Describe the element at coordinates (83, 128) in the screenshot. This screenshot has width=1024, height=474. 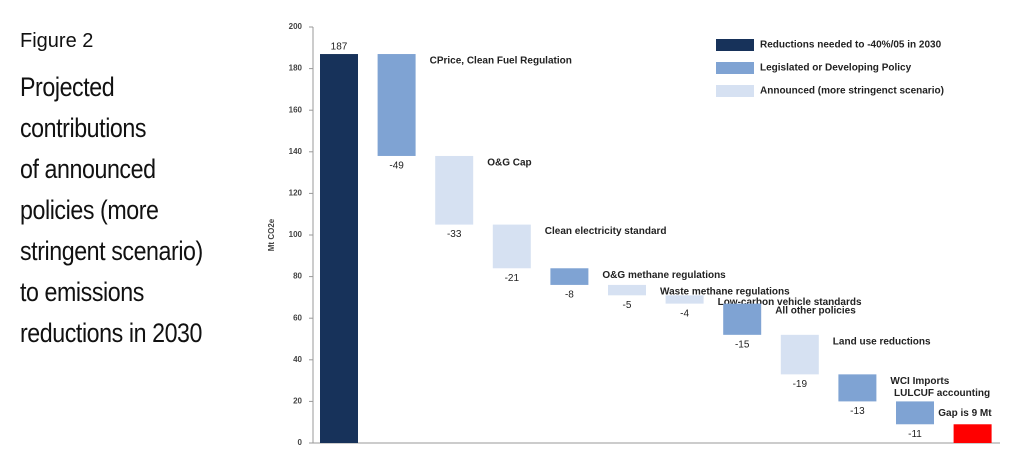
I see `title-line: contributions` at that location.